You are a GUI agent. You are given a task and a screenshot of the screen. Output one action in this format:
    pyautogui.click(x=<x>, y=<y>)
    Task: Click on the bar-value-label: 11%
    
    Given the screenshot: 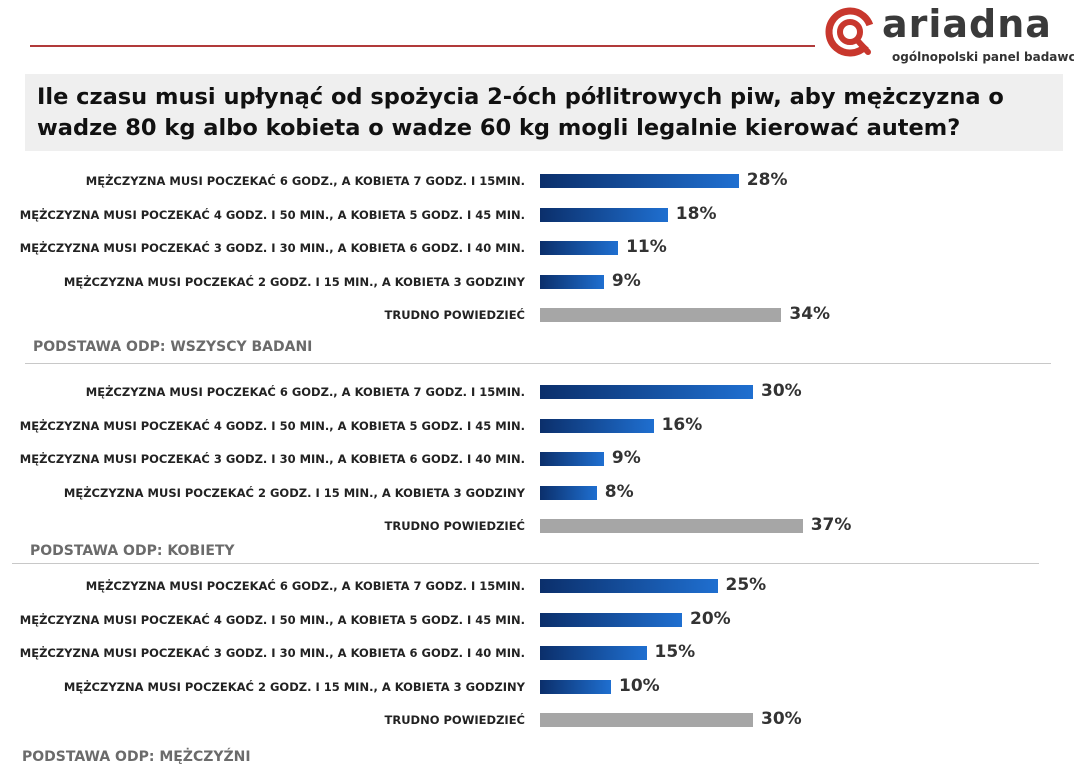 What is the action you would take?
    pyautogui.click(x=646, y=247)
    